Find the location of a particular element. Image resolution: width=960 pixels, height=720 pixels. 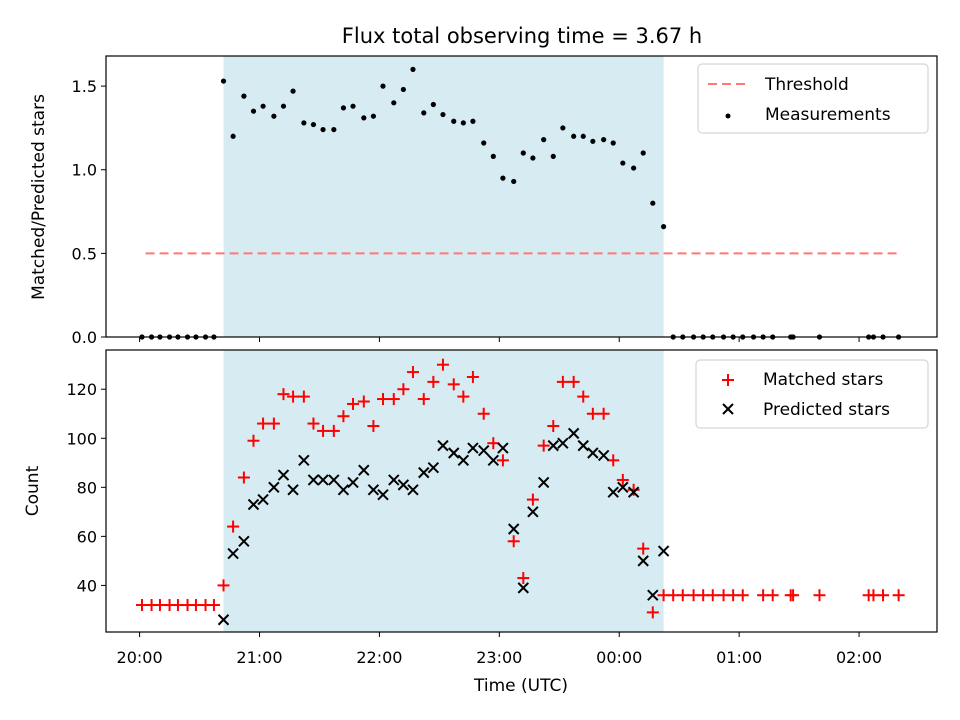

x-tick-label: 00:00 is located at coordinates (619, 657).